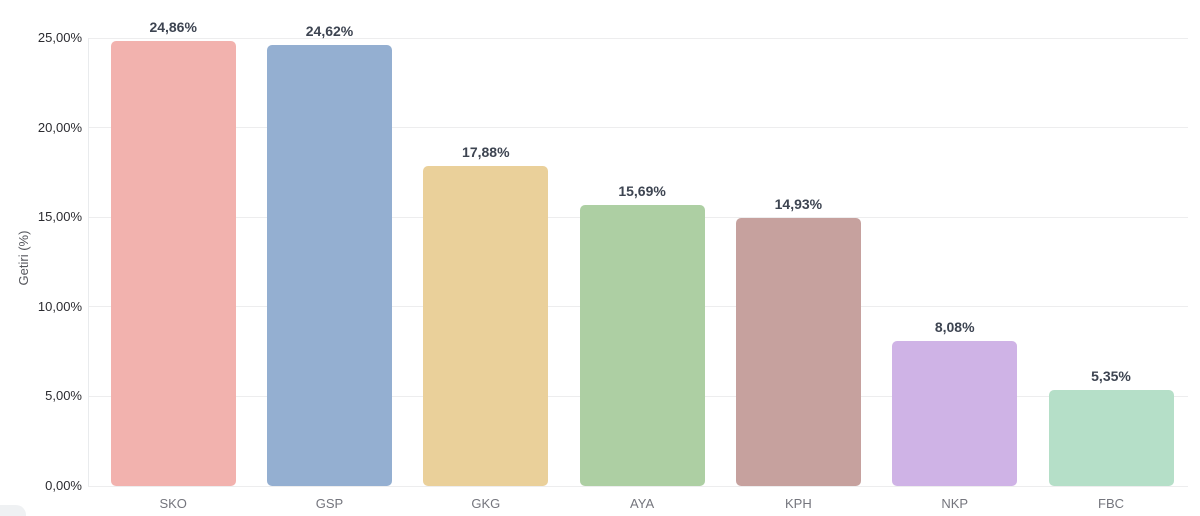 Image resolution: width=1200 pixels, height=516 pixels. Describe the element at coordinates (13, 510) in the screenshot. I see `bottom-left-partial-element` at that location.